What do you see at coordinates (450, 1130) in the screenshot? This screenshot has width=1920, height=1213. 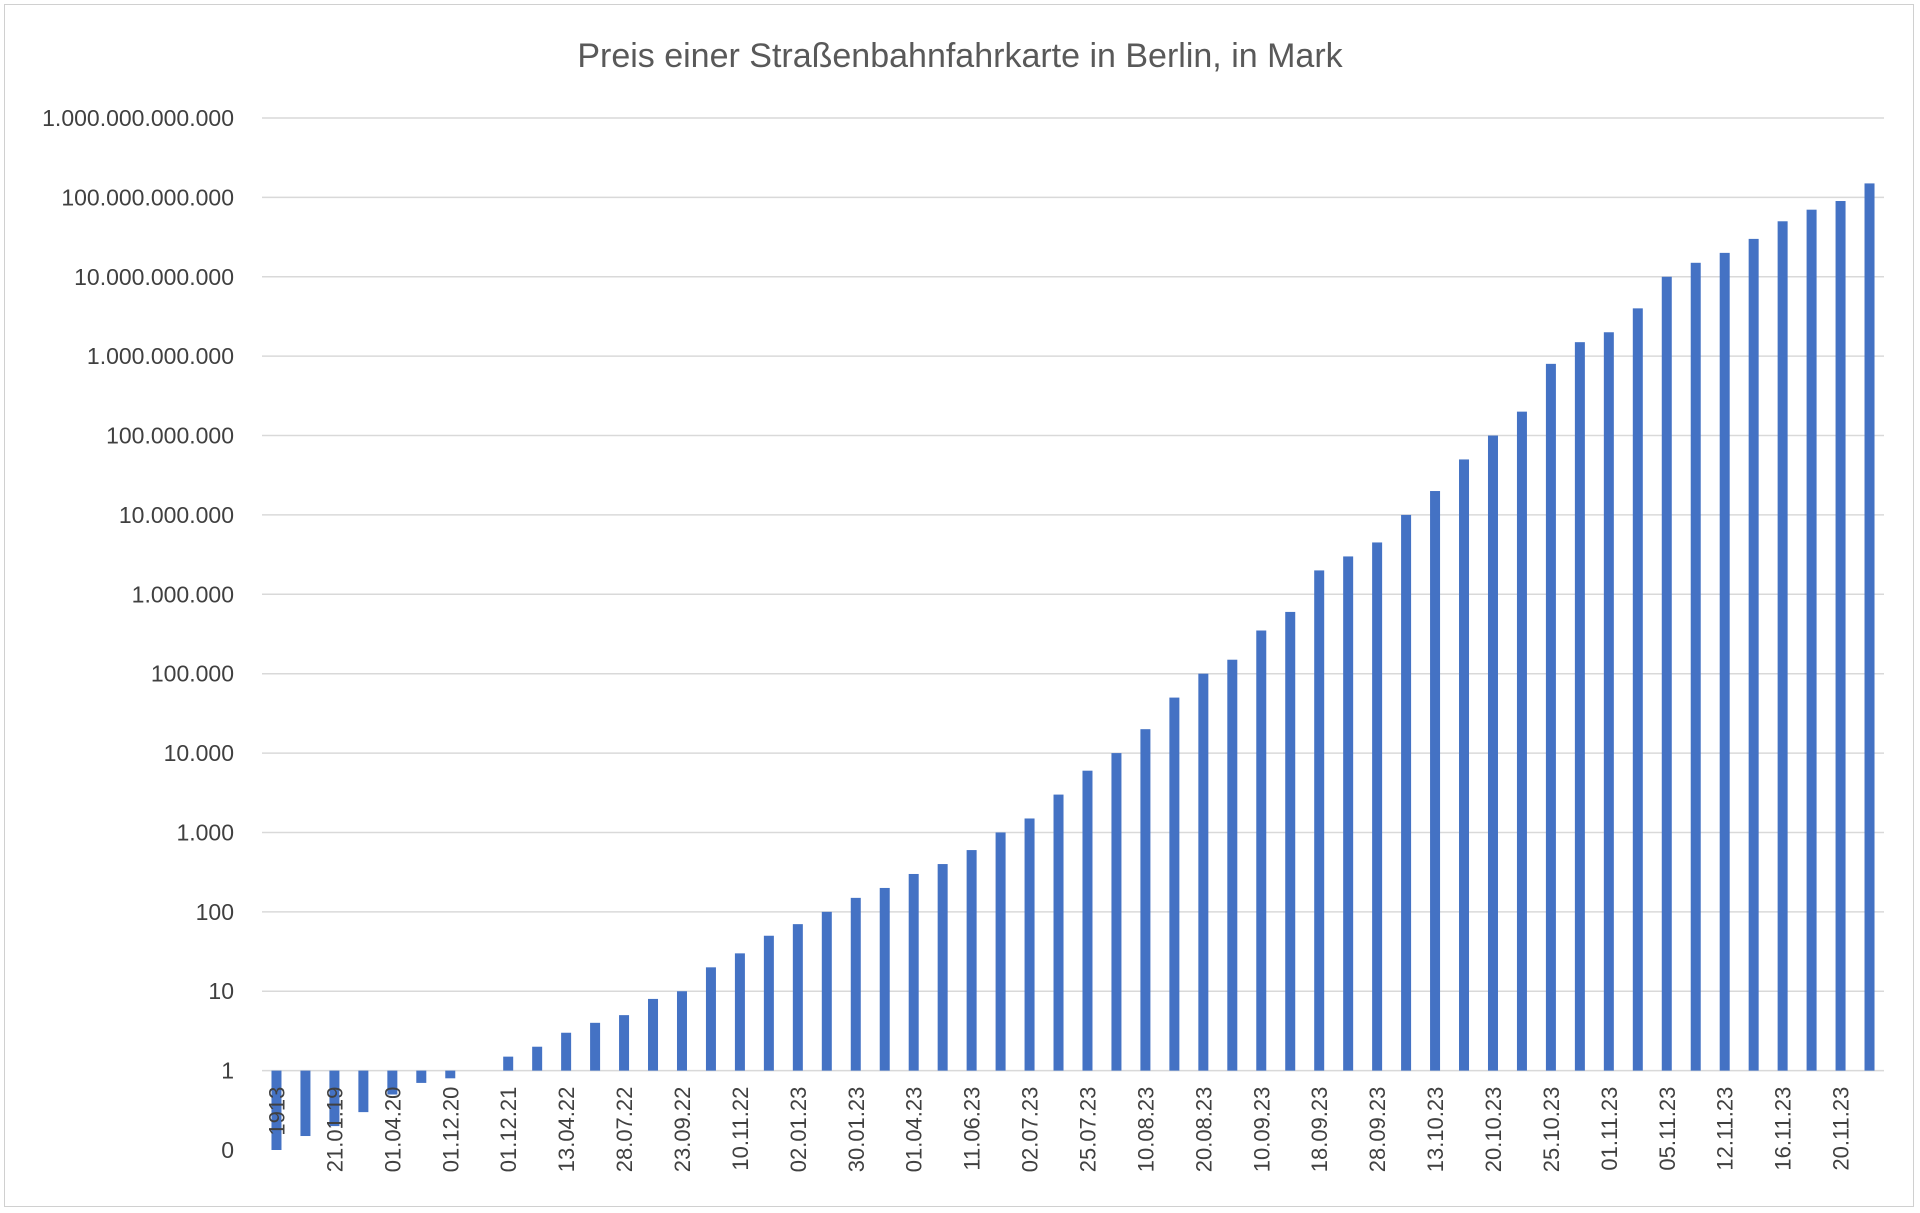 I see `x-tick-label: 01.12.20` at bounding box center [450, 1130].